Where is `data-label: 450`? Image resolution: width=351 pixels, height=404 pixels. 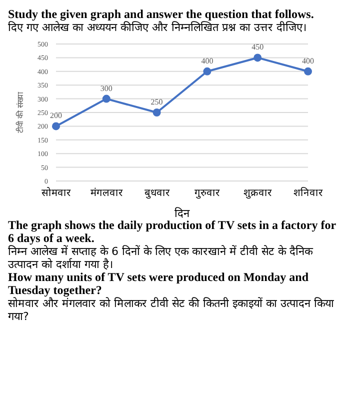
data-label: 450 is located at coordinates (258, 47).